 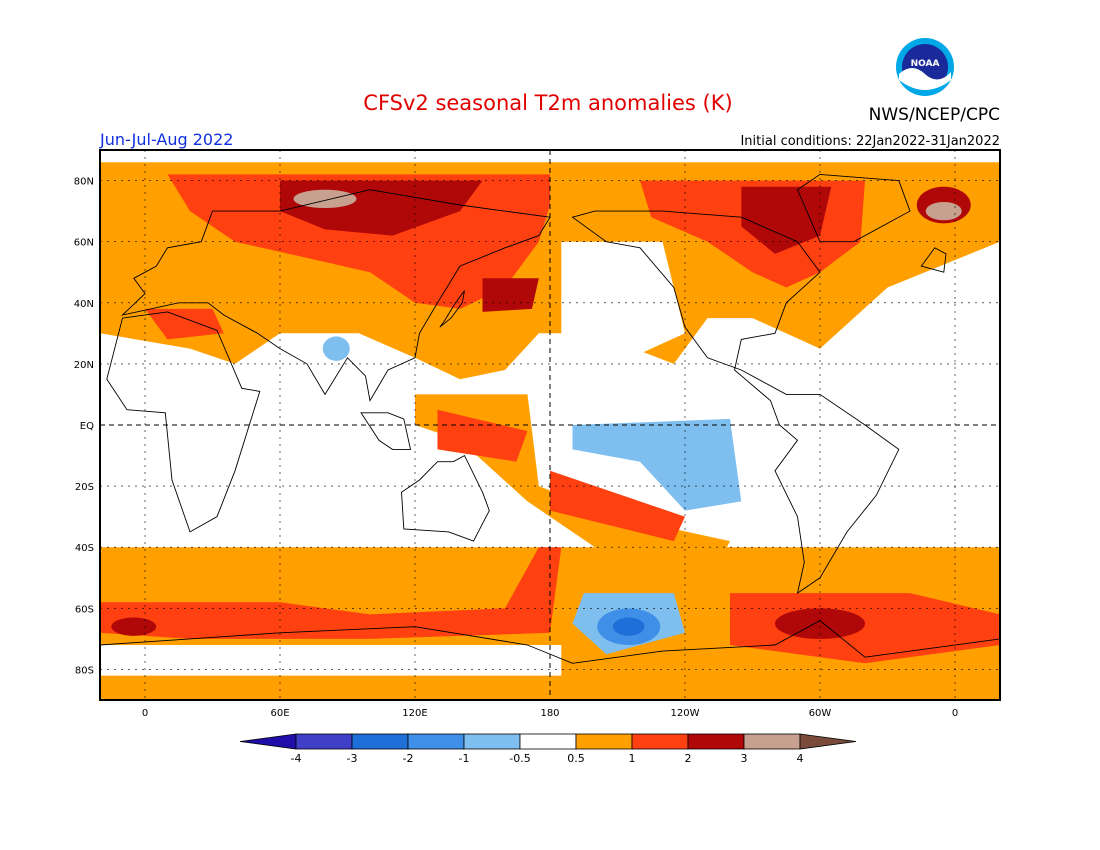 What do you see at coordinates (408, 758) in the screenshot?
I see `colorbar-label: -2` at bounding box center [408, 758].